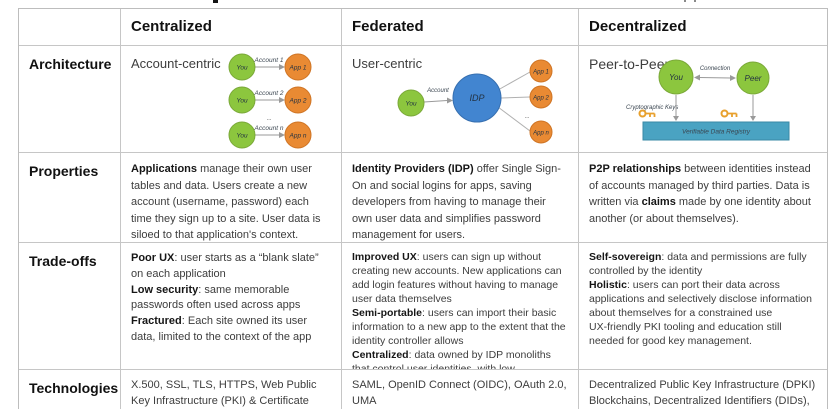 The image size is (828, 409). I want to click on account-edge-label: Account, so click(437, 91).